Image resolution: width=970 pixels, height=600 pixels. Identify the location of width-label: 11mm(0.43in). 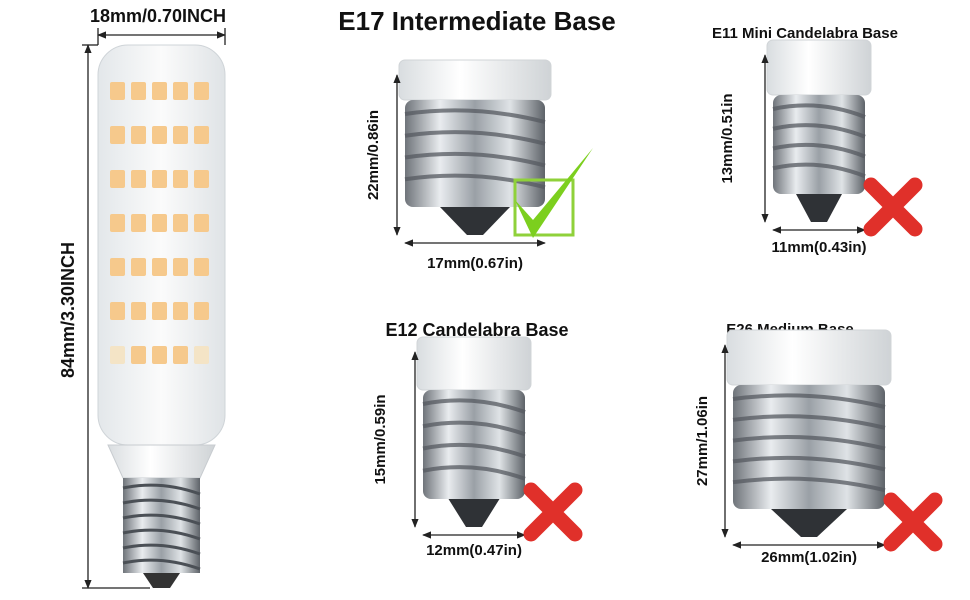
(818, 247).